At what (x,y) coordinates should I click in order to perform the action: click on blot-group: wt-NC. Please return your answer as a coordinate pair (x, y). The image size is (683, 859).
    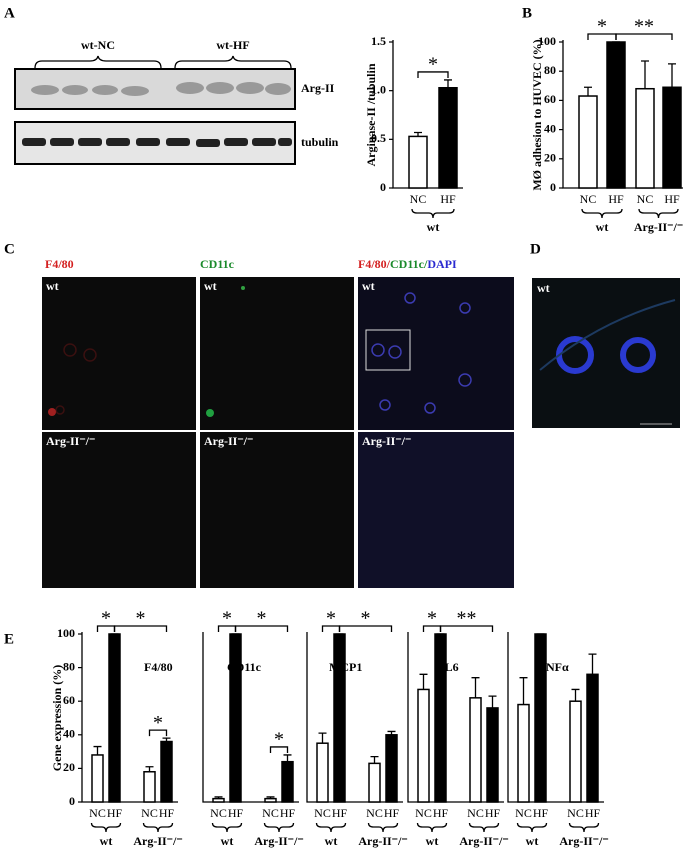
    Looking at the image, I should click on (98, 45).